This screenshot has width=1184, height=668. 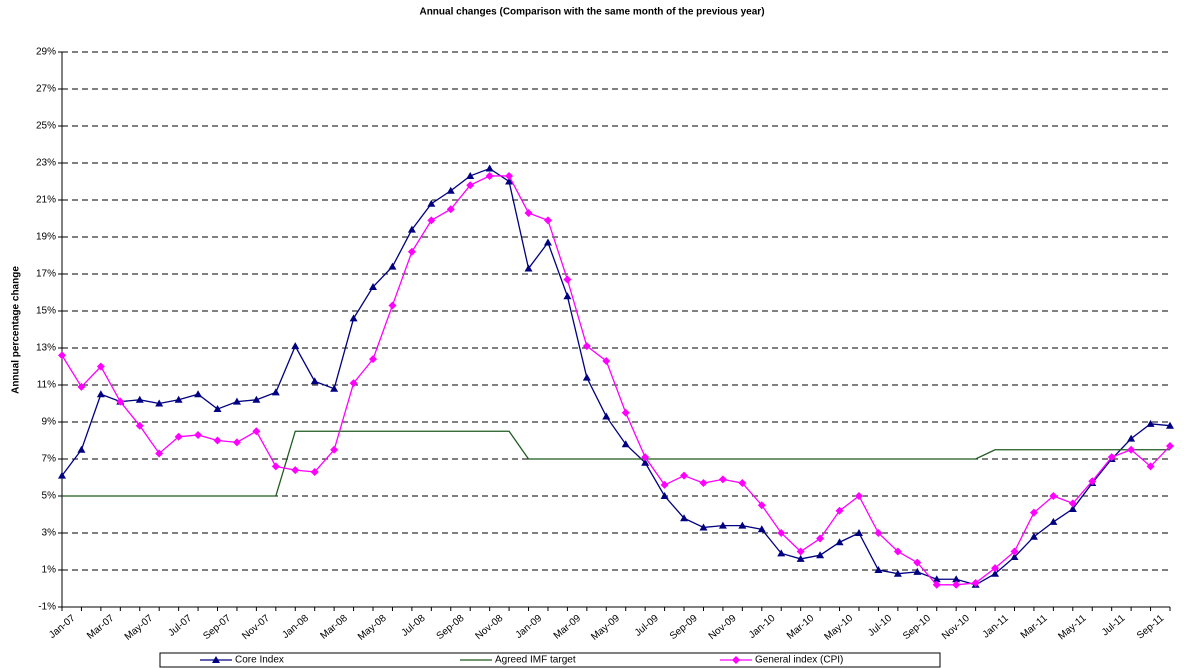 I want to click on y-tick-label: 27%, so click(x=46, y=89).